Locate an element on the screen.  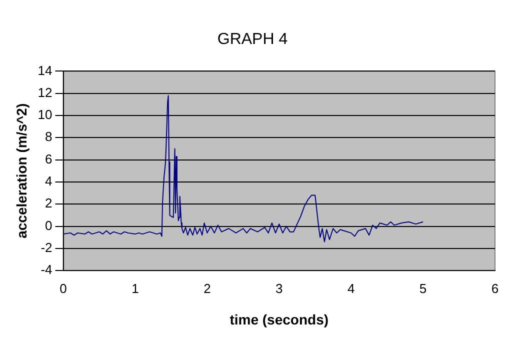
x-tick-label: 2 is located at coordinates (207, 288).